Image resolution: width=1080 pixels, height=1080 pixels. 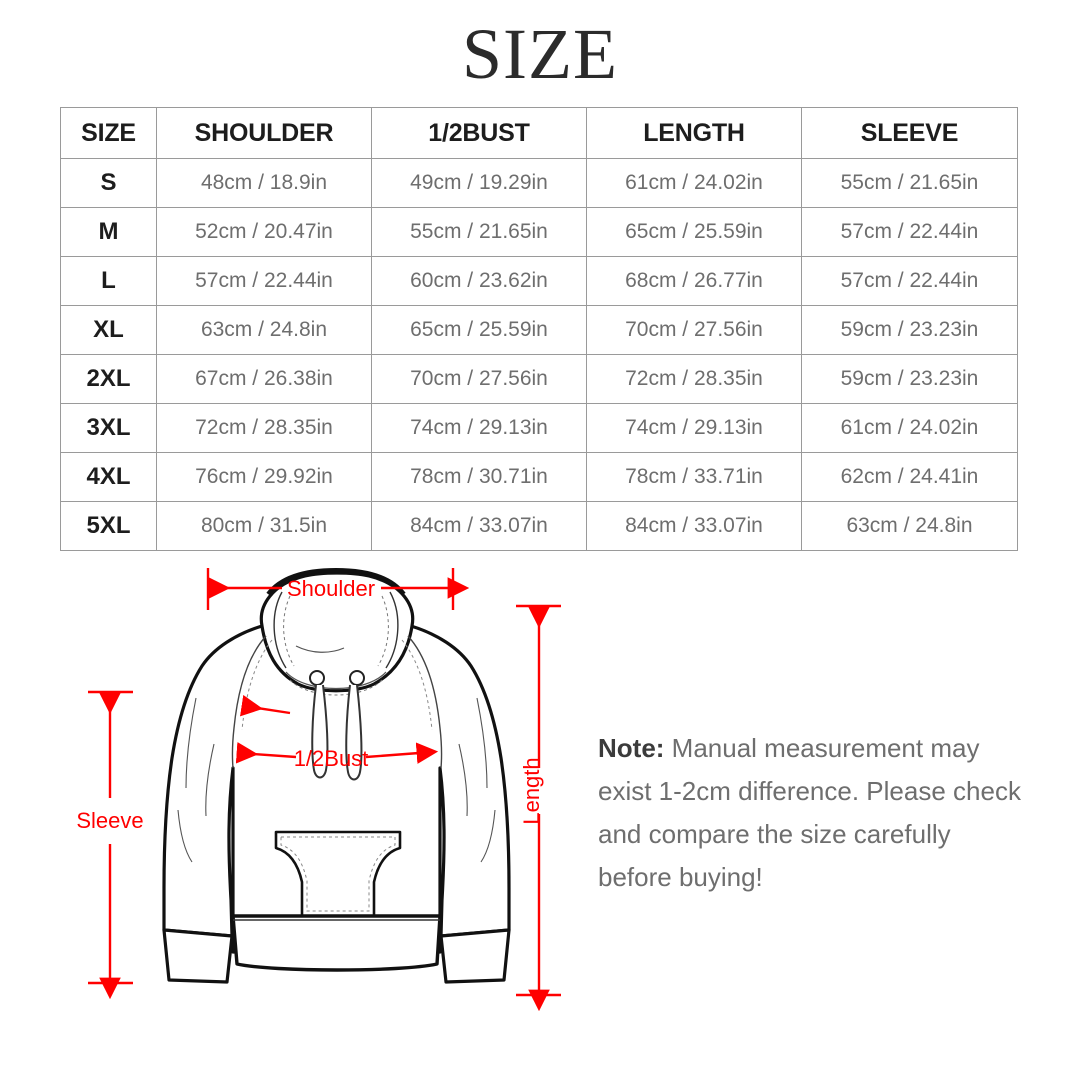 What do you see at coordinates (402, 753) in the screenshot?
I see `half-bust-arrow-right` at bounding box center [402, 753].